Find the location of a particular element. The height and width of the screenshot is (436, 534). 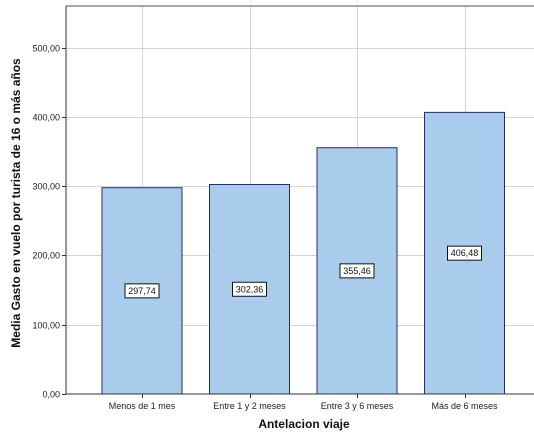

y-tick-label: 100,00 is located at coordinates (46, 326).